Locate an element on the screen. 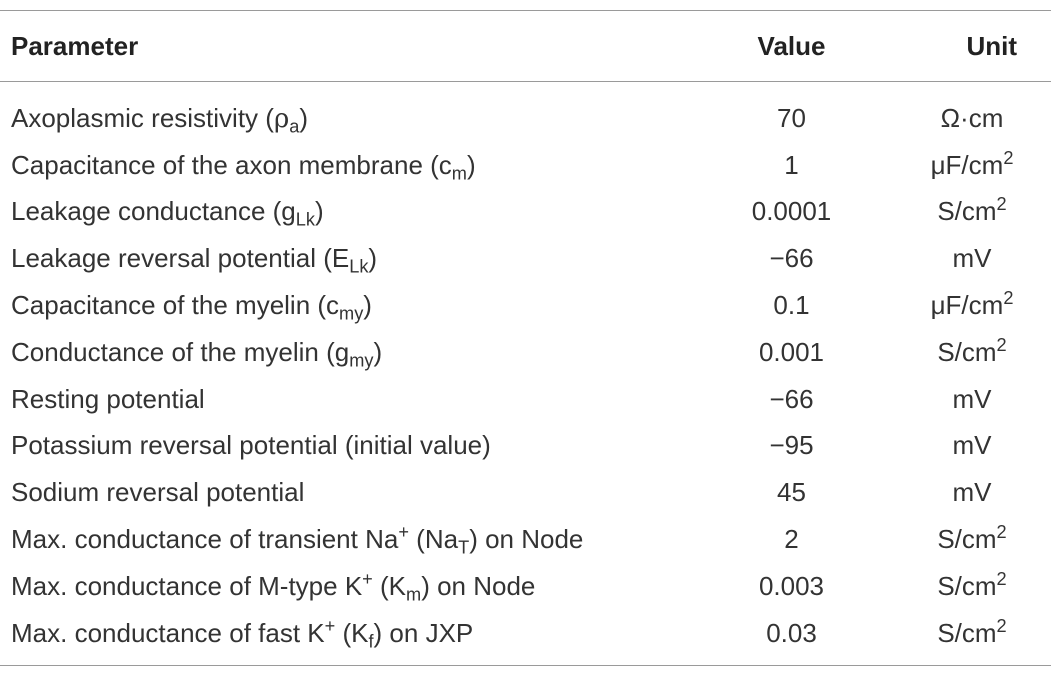 The height and width of the screenshot is (685, 1051). value-text: −95 is located at coordinates (791, 445).